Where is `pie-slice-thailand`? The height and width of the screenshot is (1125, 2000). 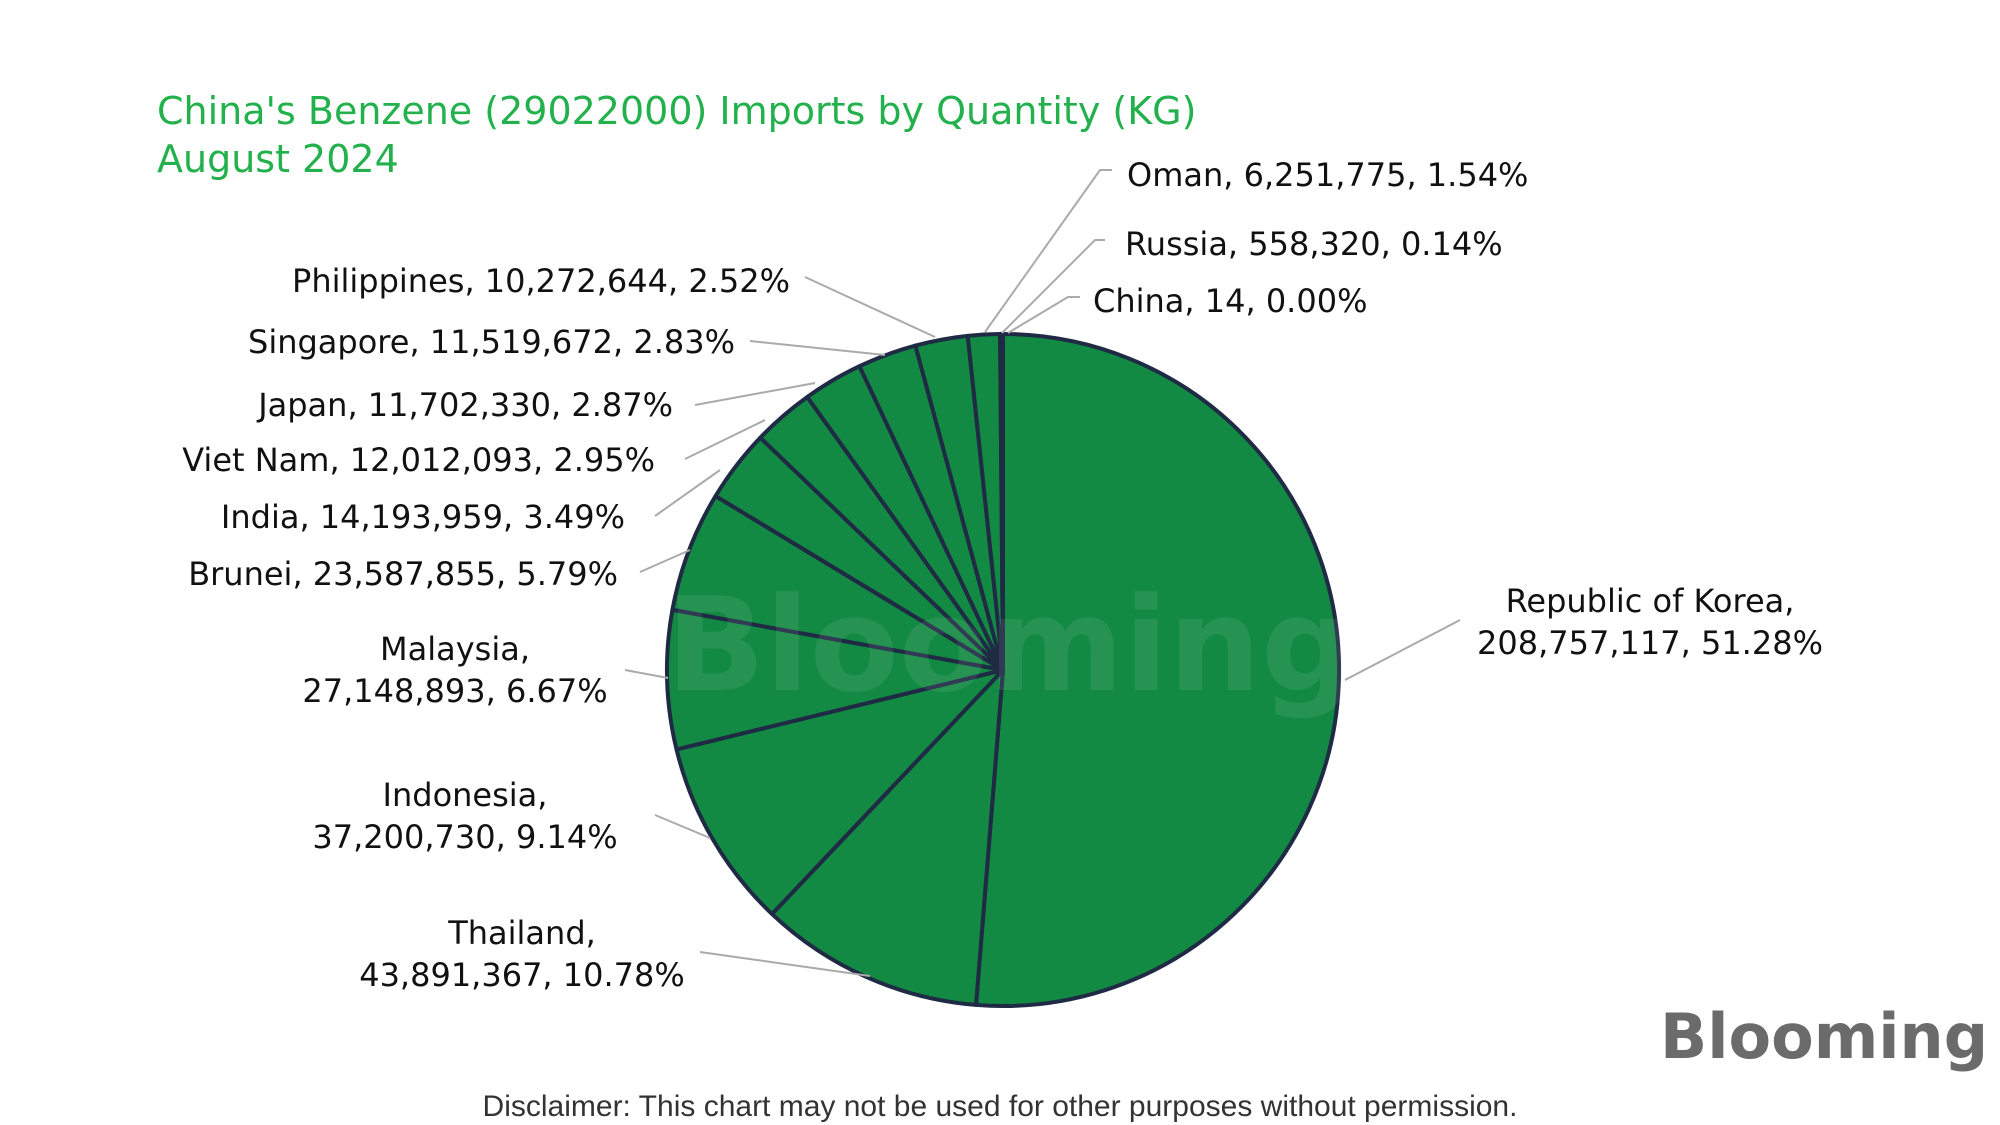
pie-slice-thailand is located at coordinates (887, 837).